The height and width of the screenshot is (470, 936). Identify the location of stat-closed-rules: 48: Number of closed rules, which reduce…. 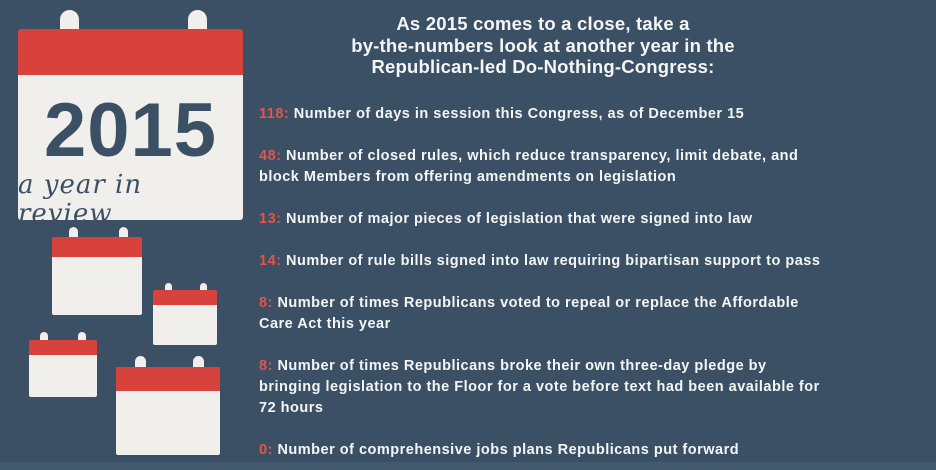
(594, 167).